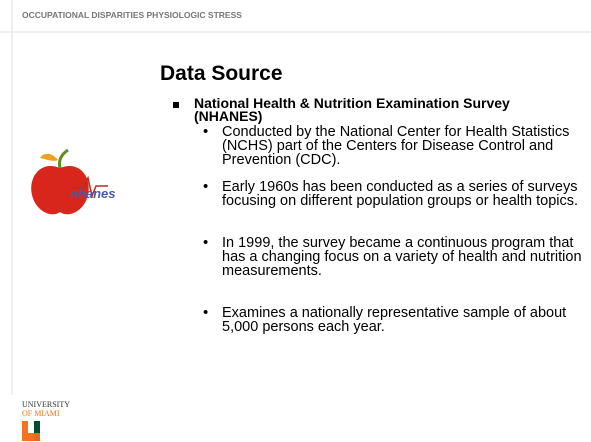 This screenshot has height=442, width=591. Describe the element at coordinates (31, 431) in the screenshot. I see `um-logo` at that location.